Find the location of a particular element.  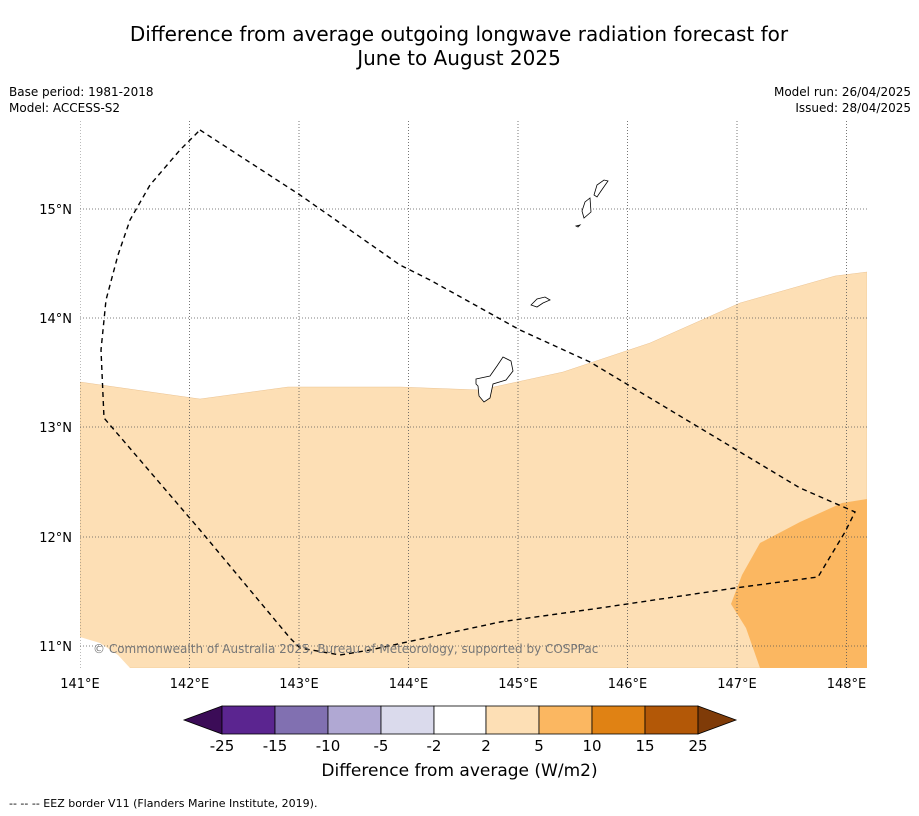

cb-label-2: -10 is located at coordinates (328, 746).